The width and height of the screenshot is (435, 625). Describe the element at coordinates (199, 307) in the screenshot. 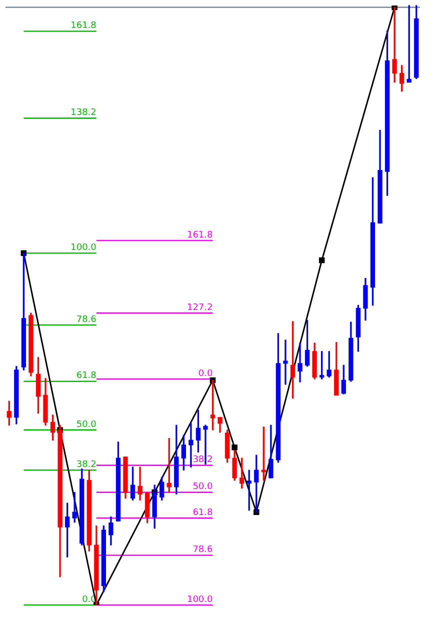

I see `annotation: 127.2` at that location.